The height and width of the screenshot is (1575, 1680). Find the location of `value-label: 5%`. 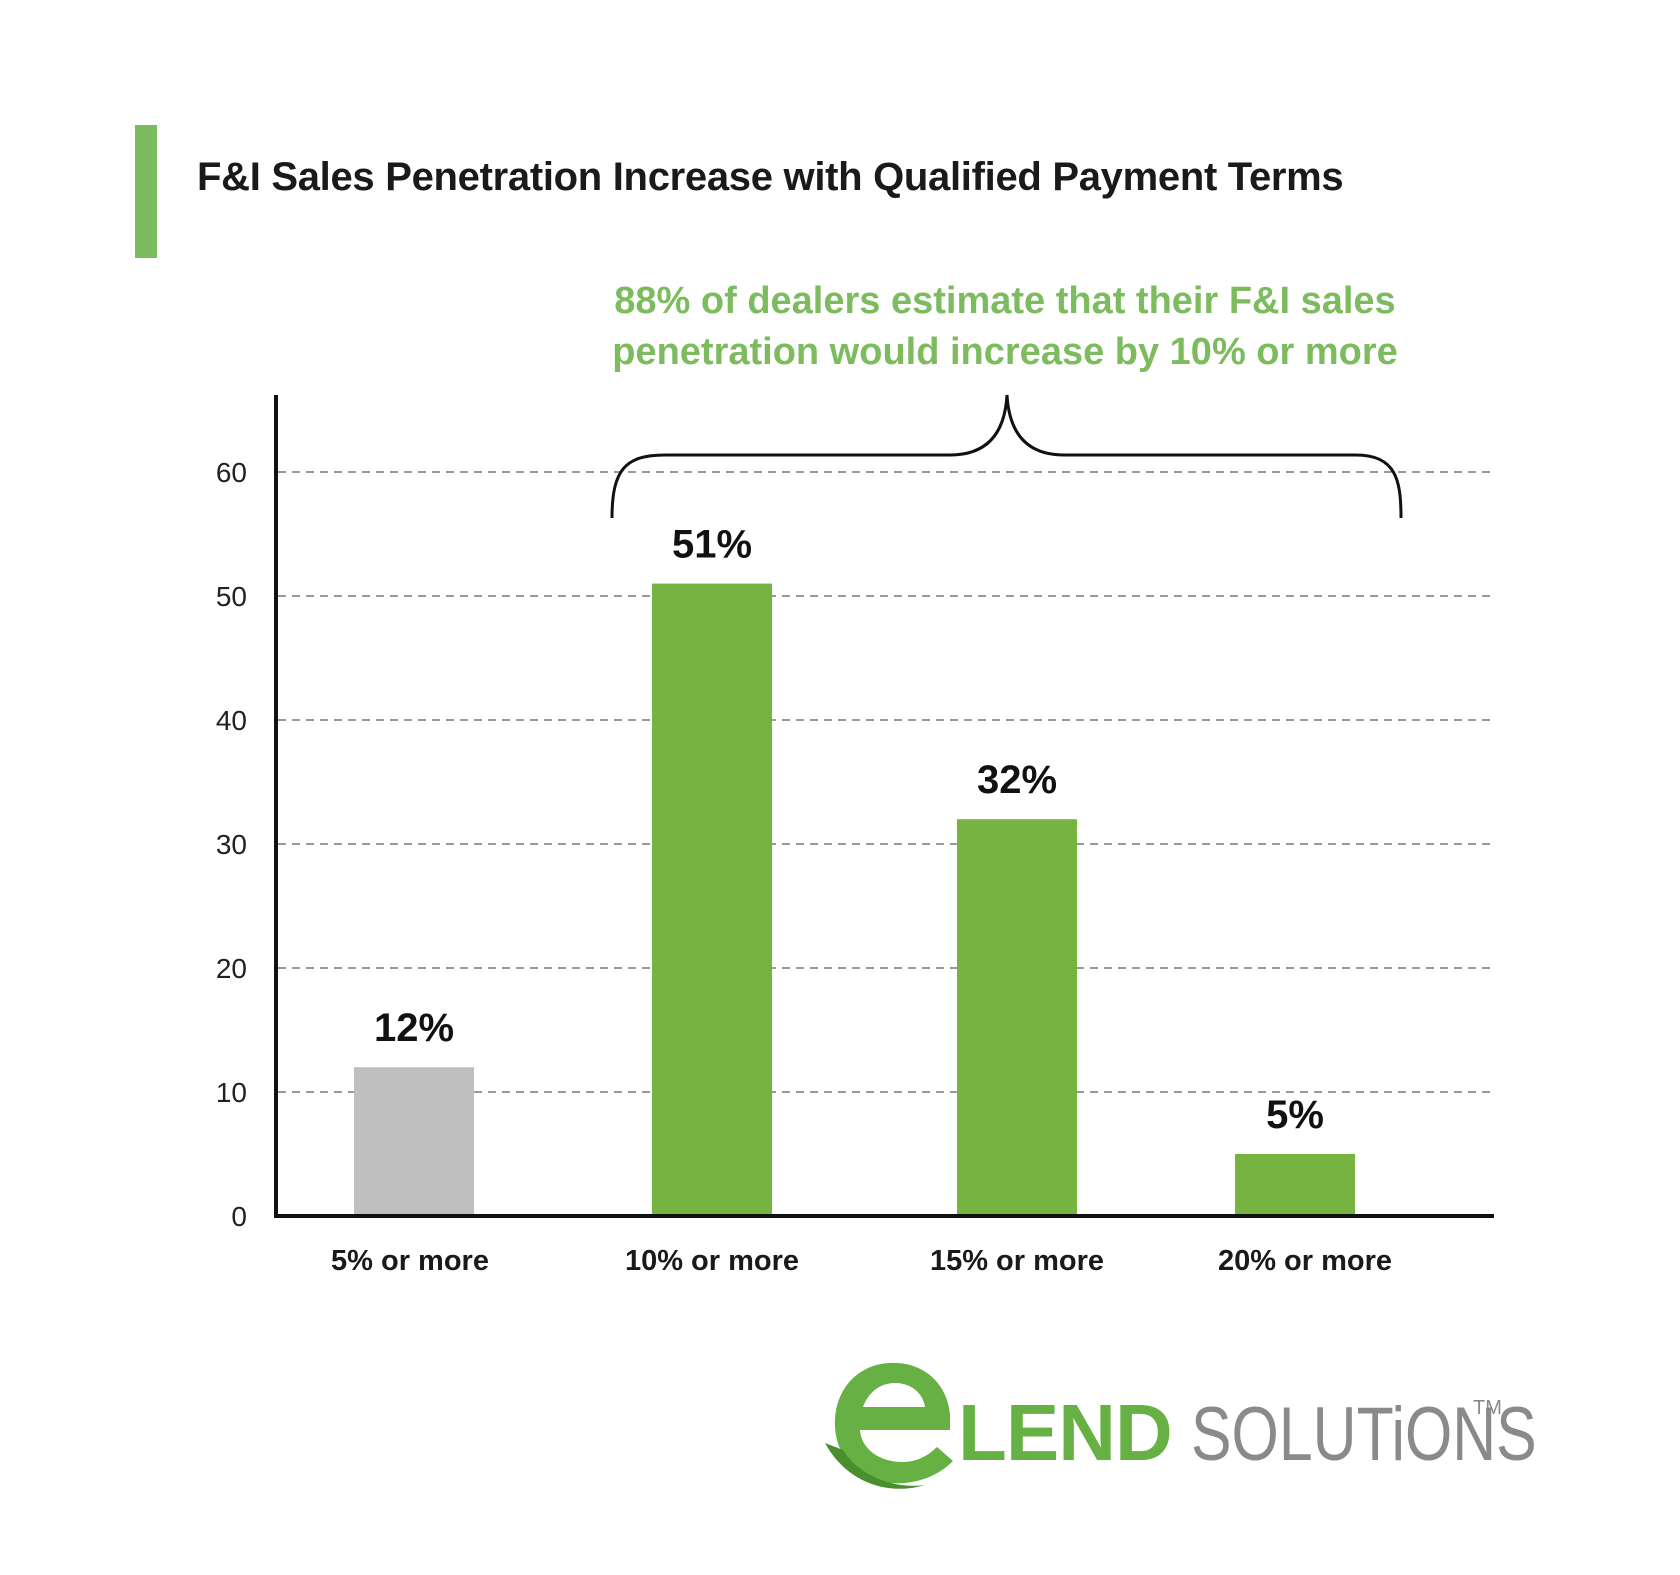

value-label: 5% is located at coordinates (1295, 1115).